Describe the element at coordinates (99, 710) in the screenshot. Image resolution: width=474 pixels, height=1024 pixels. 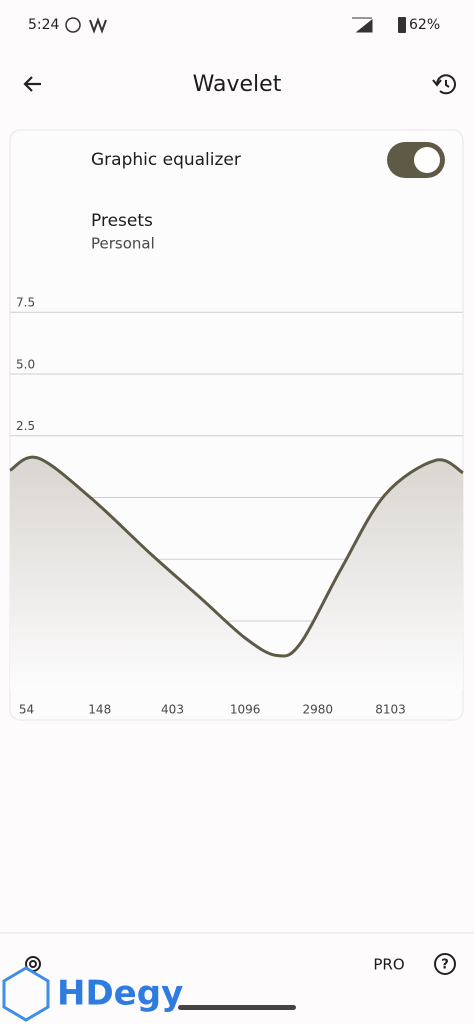
I see `x-tick-label: 148` at that location.